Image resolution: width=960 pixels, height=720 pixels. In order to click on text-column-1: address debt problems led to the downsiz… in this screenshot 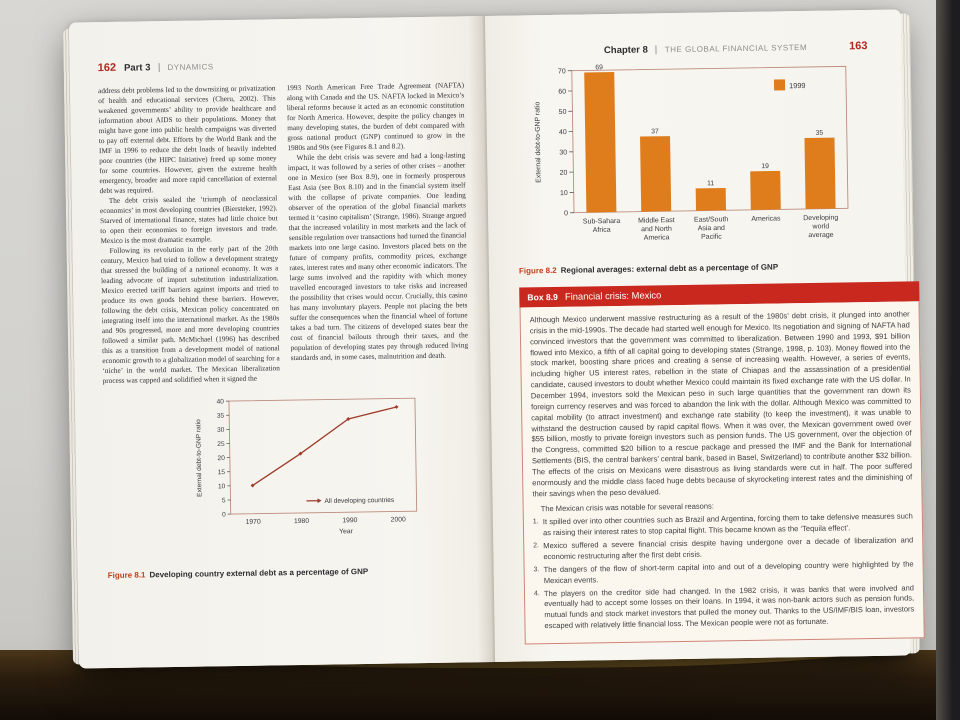, I will do `click(189, 234)`.